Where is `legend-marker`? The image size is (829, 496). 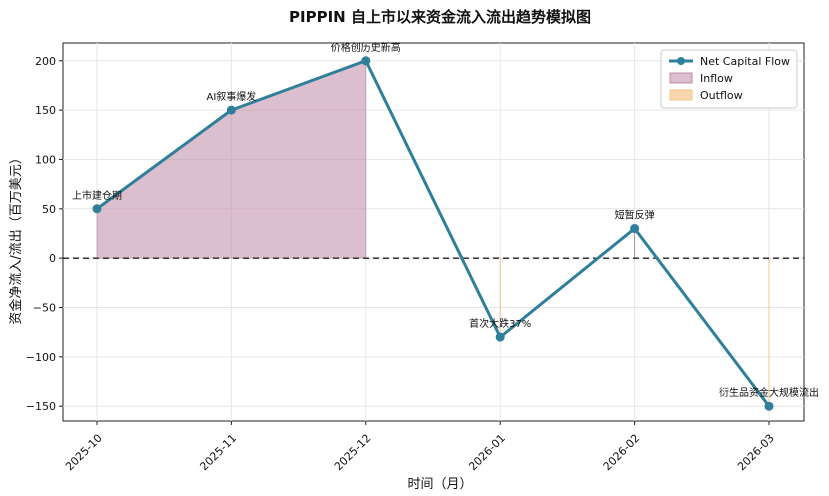
legend-marker is located at coordinates (681, 61).